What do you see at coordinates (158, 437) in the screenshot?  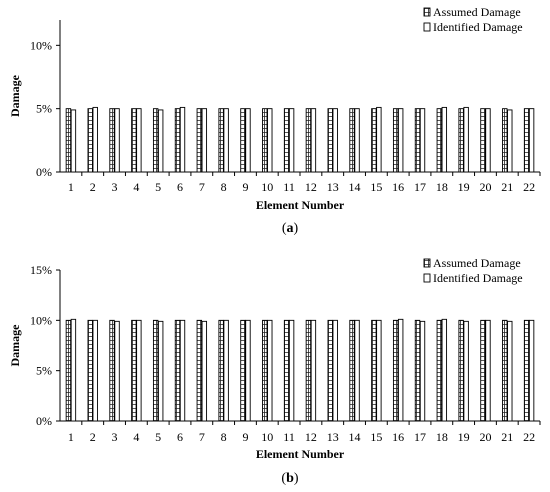 I see `x-tick-label: 5` at bounding box center [158, 437].